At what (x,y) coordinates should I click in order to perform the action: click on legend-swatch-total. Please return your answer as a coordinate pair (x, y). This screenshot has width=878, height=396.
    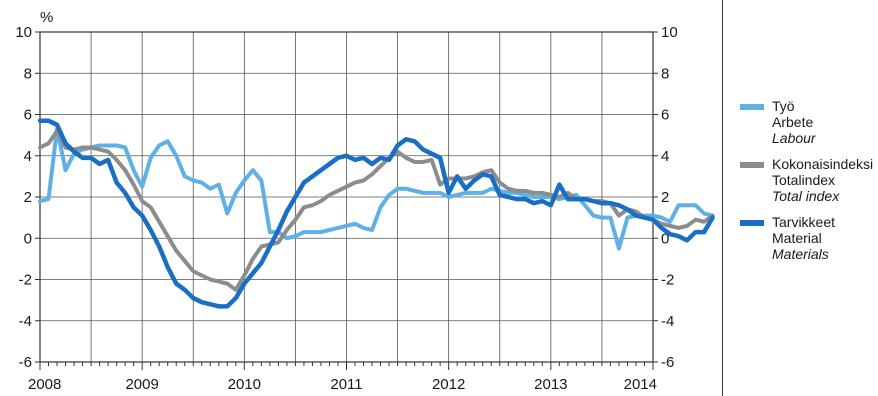
    Looking at the image, I should click on (752, 165).